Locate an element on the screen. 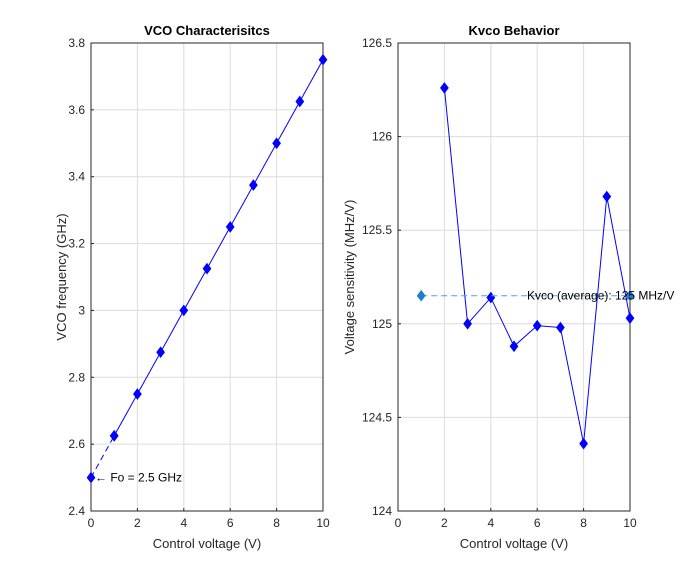 This screenshot has height=574, width=697. y-tick-label: 125.5 is located at coordinates (377, 230).